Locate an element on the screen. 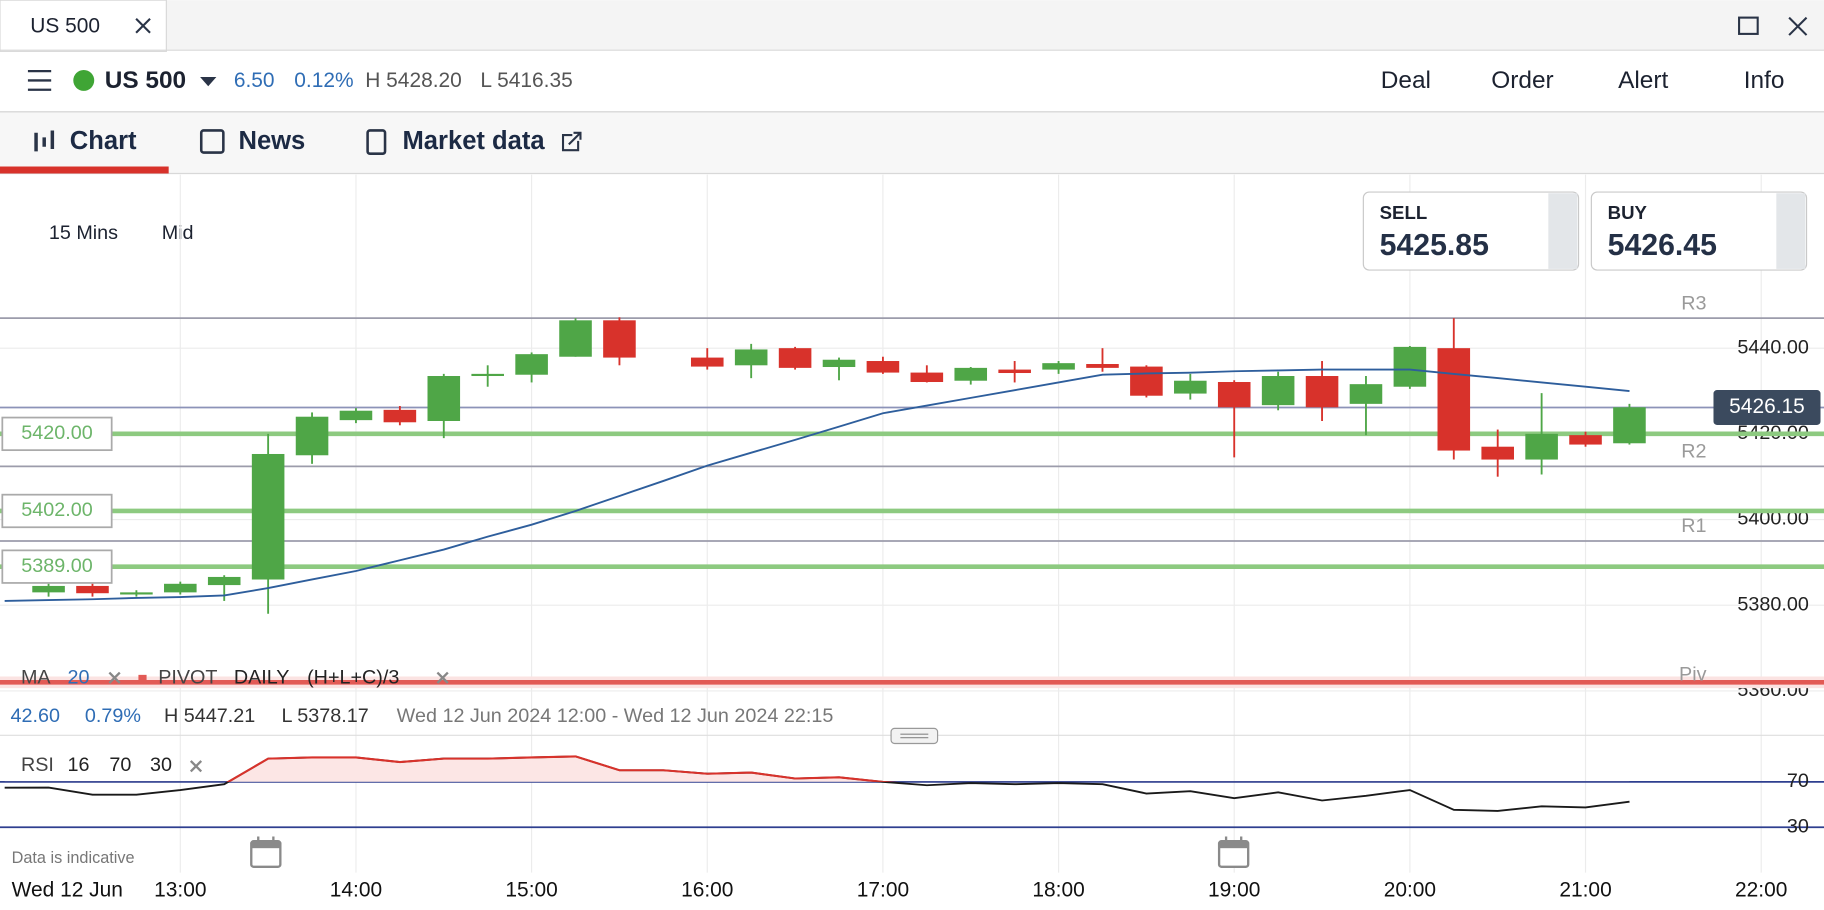  chart-icon is located at coordinates (44, 141).